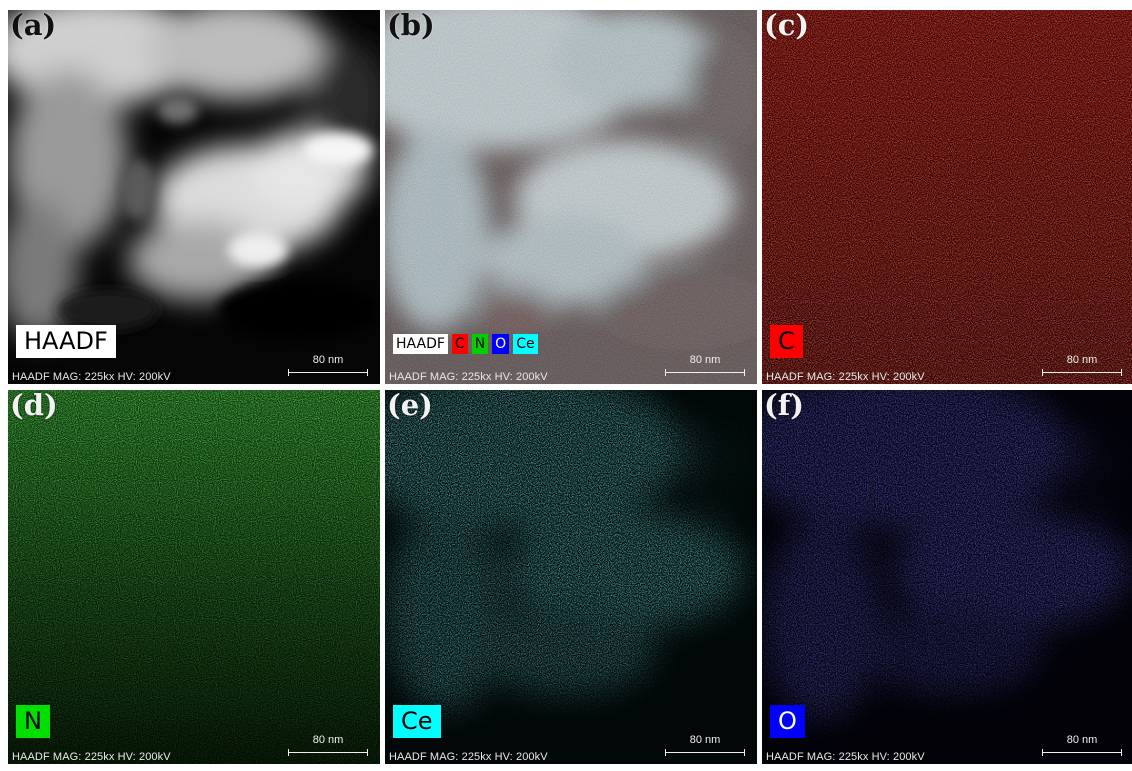 The height and width of the screenshot is (771, 1132). What do you see at coordinates (34, 406) in the screenshot?
I see `panel-letter: (d)` at bounding box center [34, 406].